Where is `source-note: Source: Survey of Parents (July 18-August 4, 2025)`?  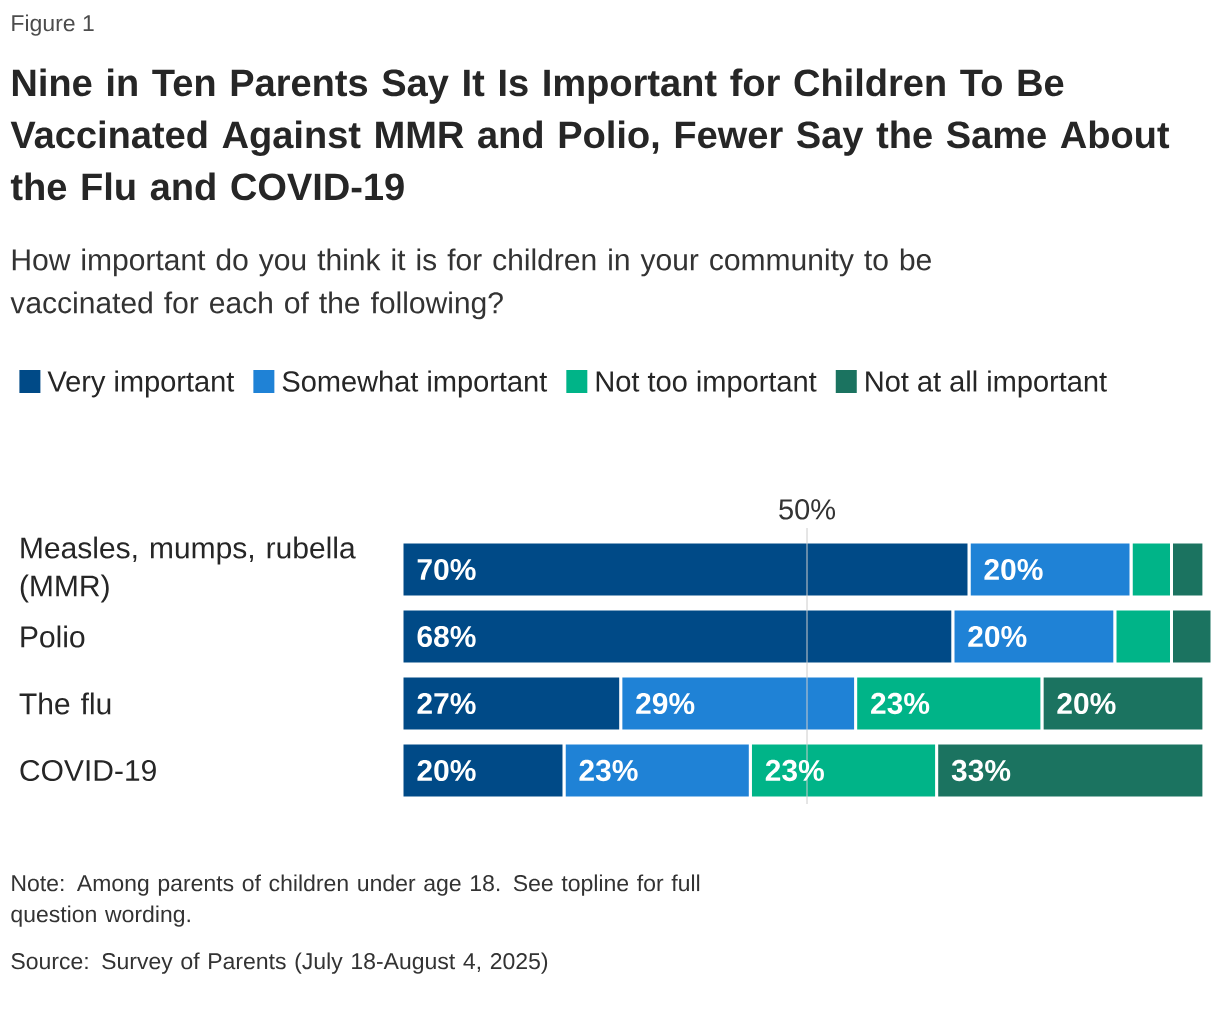
source-note: Source: Survey of Parents (July 18-August 4, 2025) is located at coordinates (279, 963).